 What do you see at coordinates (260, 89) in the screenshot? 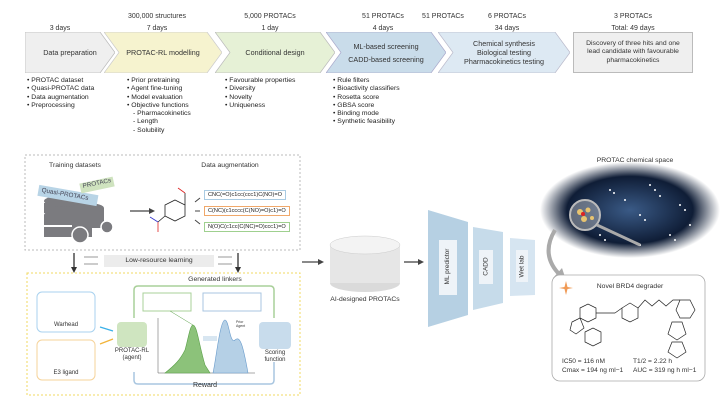
I see `bullet: Diversity` at bounding box center [260, 89].